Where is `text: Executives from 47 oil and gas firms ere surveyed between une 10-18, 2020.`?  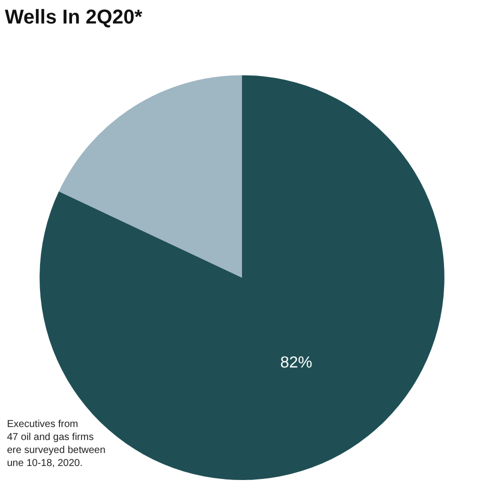 text: Executives from 47 oil and gas firms ere surveyed between une 10-18, 2020. is located at coordinates (56, 444).